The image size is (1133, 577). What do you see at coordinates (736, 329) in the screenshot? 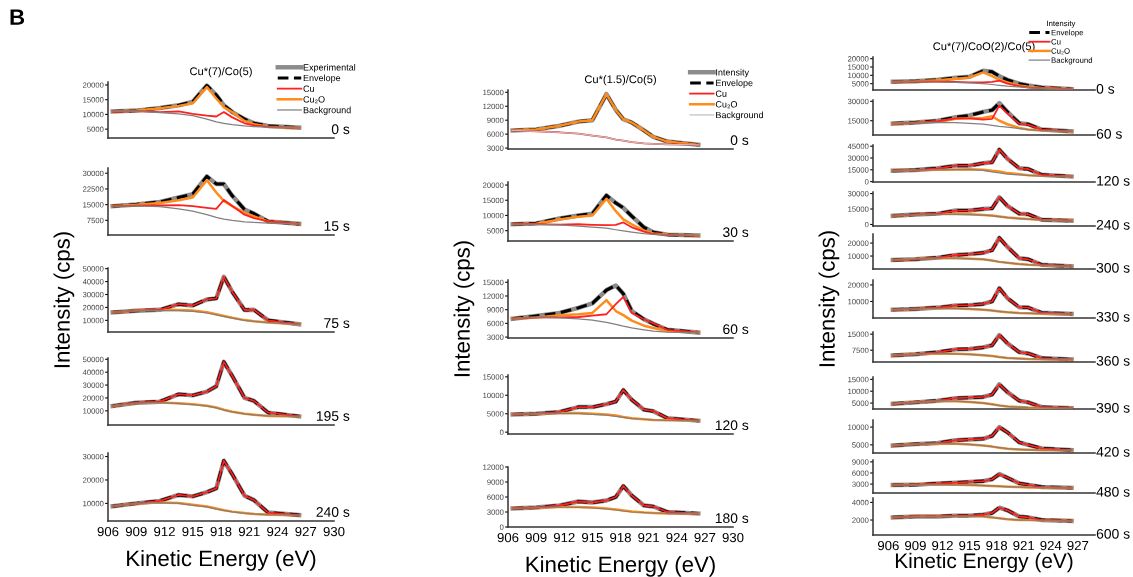
I see `annotation: 60 s` at bounding box center [736, 329].